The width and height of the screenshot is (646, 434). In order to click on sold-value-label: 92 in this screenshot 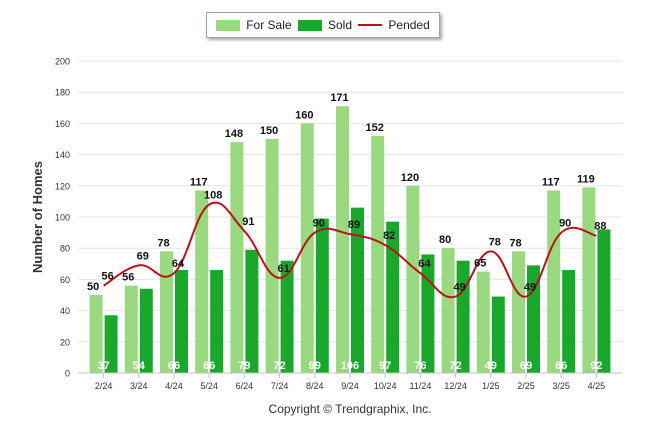, I will do `click(596, 366)`.